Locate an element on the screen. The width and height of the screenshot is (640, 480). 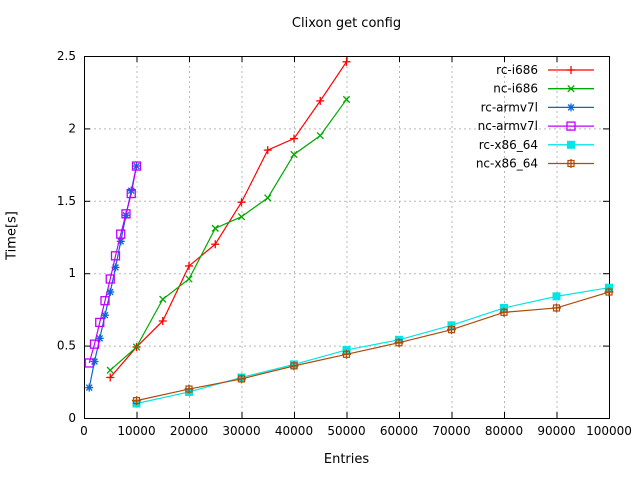
y-tick-label: 2 is located at coordinates (72, 128).